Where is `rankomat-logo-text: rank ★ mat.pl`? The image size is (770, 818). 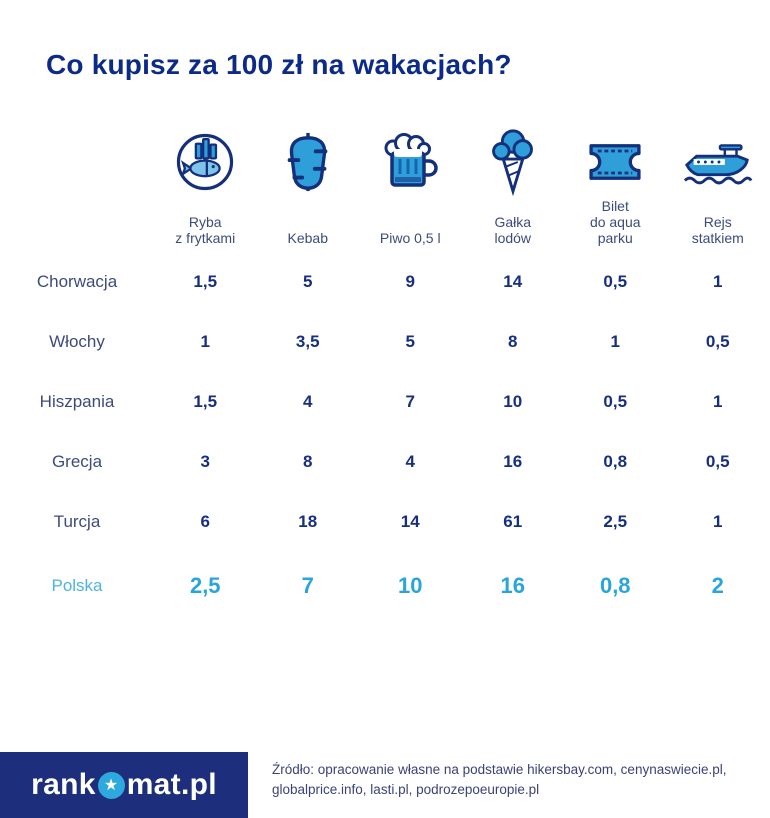
rankomat-logo-text: rank ★ mat.pl is located at coordinates (124, 785).